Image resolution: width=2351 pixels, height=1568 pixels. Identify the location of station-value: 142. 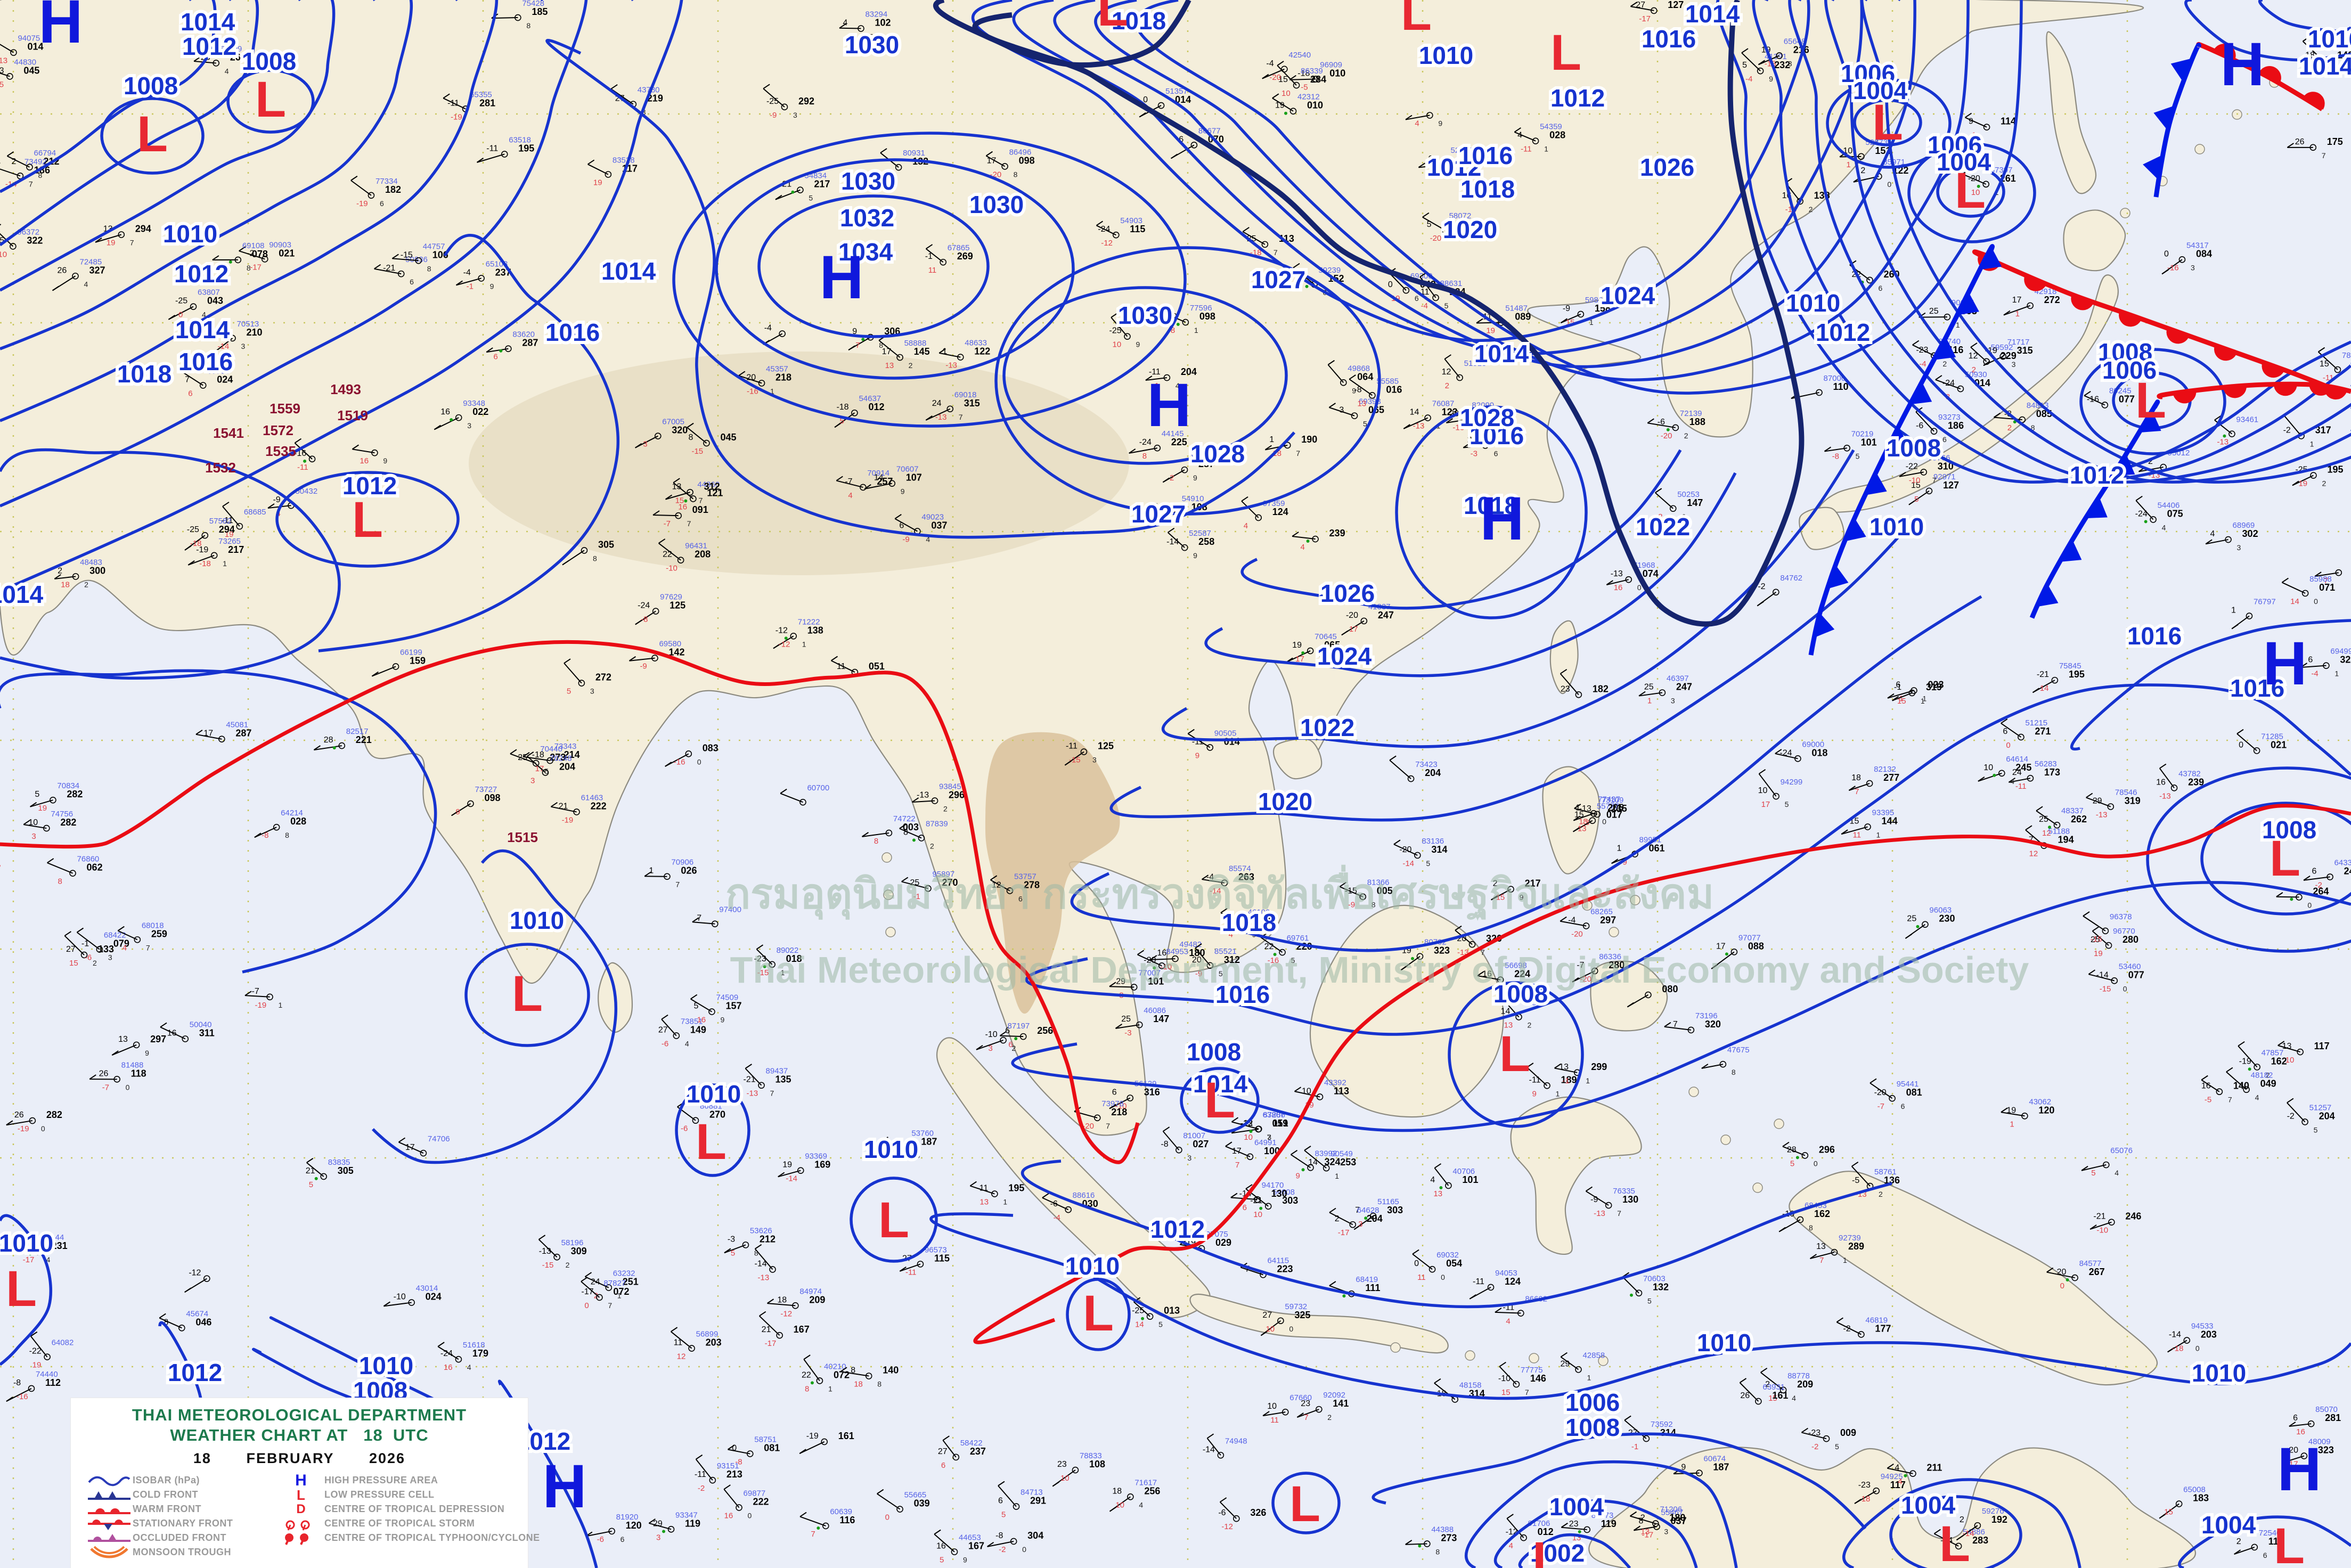
(676, 652).